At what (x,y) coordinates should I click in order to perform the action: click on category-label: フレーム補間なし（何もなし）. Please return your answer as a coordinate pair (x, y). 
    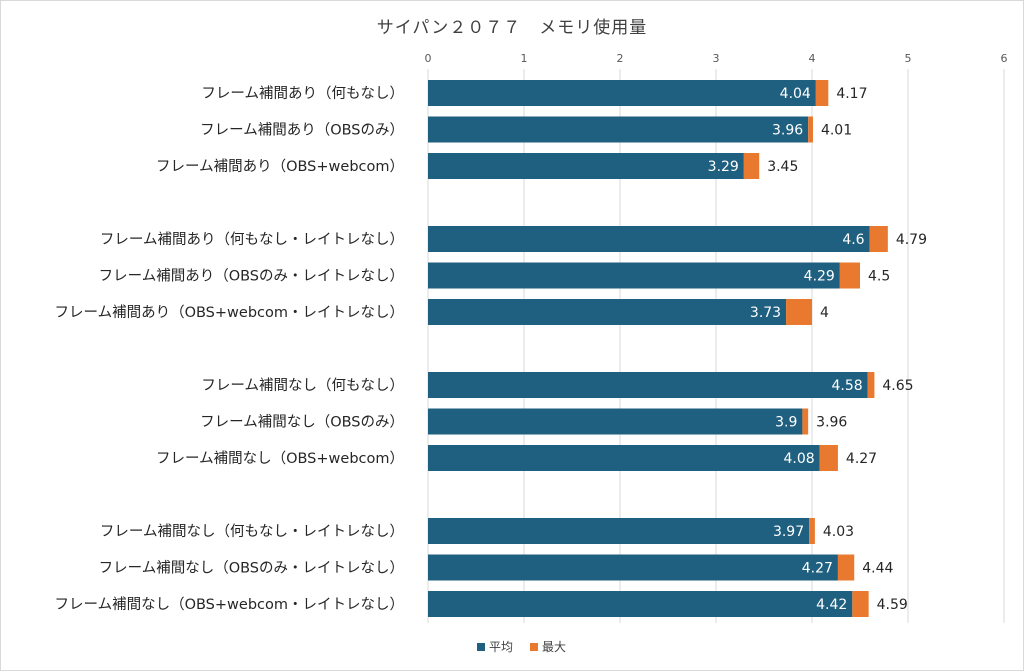
    Looking at the image, I should click on (302, 385).